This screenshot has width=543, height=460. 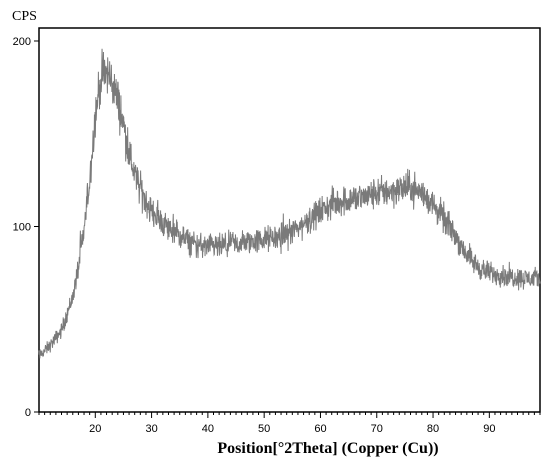 I want to click on x-tick-label: 50, so click(x=264, y=429).